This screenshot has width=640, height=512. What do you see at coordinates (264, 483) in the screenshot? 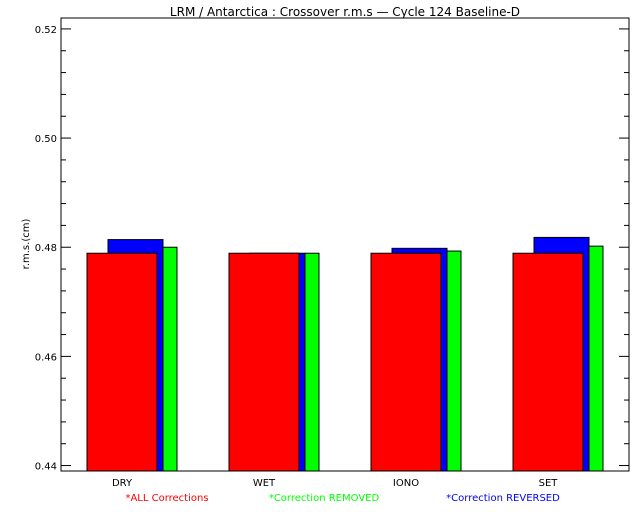
I see `x-category-label: WET` at bounding box center [264, 483].